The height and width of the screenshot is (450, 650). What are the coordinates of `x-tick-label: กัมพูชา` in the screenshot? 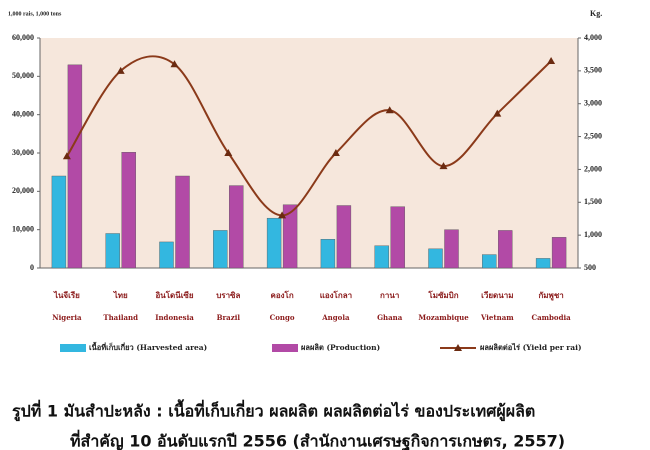 It's located at (550, 295).